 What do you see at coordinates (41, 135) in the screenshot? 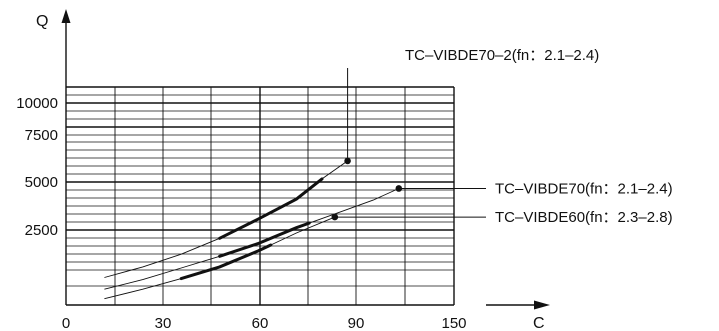
I see `y-tick-label: 7500` at bounding box center [41, 135].